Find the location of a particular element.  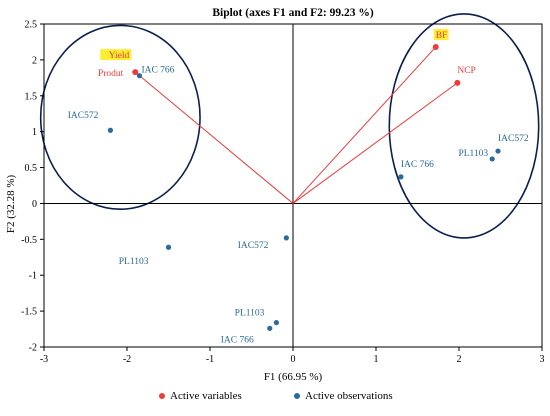

y-tick-label: -1 is located at coordinates (33, 276).